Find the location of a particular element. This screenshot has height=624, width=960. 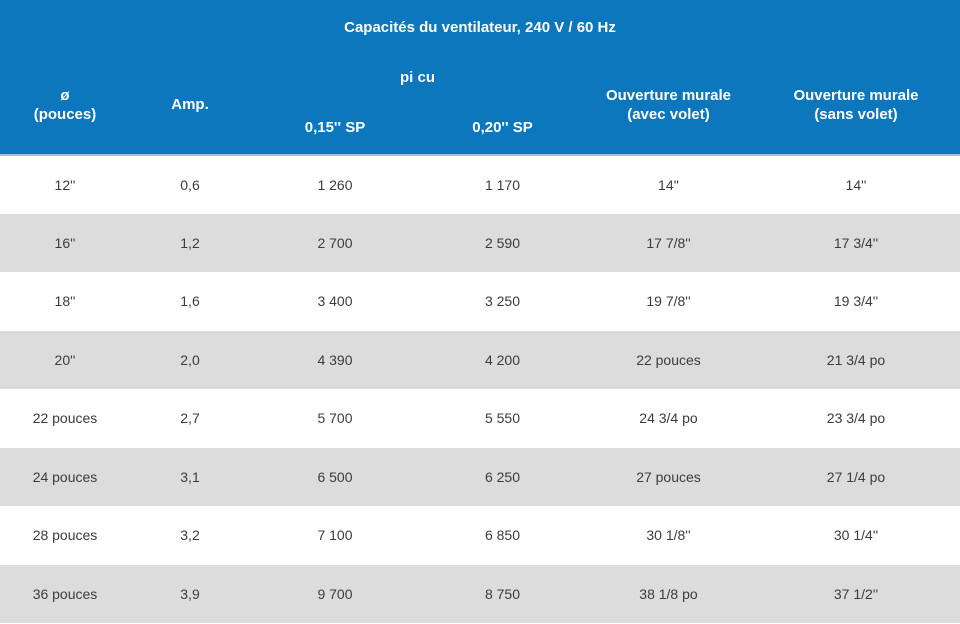

cell-wall-without: 30 1/4'' is located at coordinates (856, 535).